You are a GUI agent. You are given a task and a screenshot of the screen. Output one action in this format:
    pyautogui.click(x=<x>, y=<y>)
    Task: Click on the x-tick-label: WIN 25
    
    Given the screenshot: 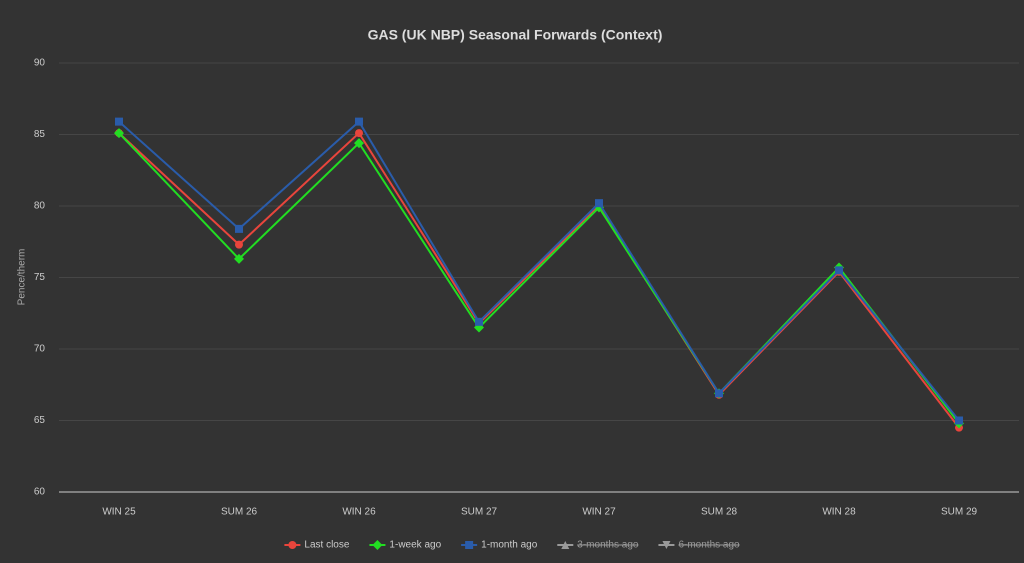 What is the action you would take?
    pyautogui.click(x=119, y=512)
    